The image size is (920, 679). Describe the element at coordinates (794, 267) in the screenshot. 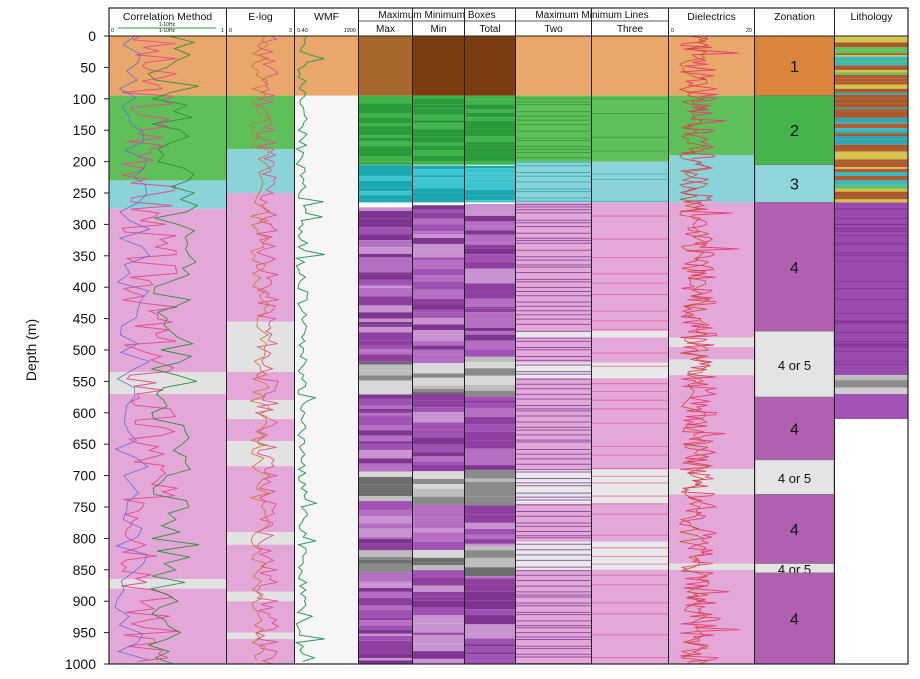

I see `zone-box` at that location.